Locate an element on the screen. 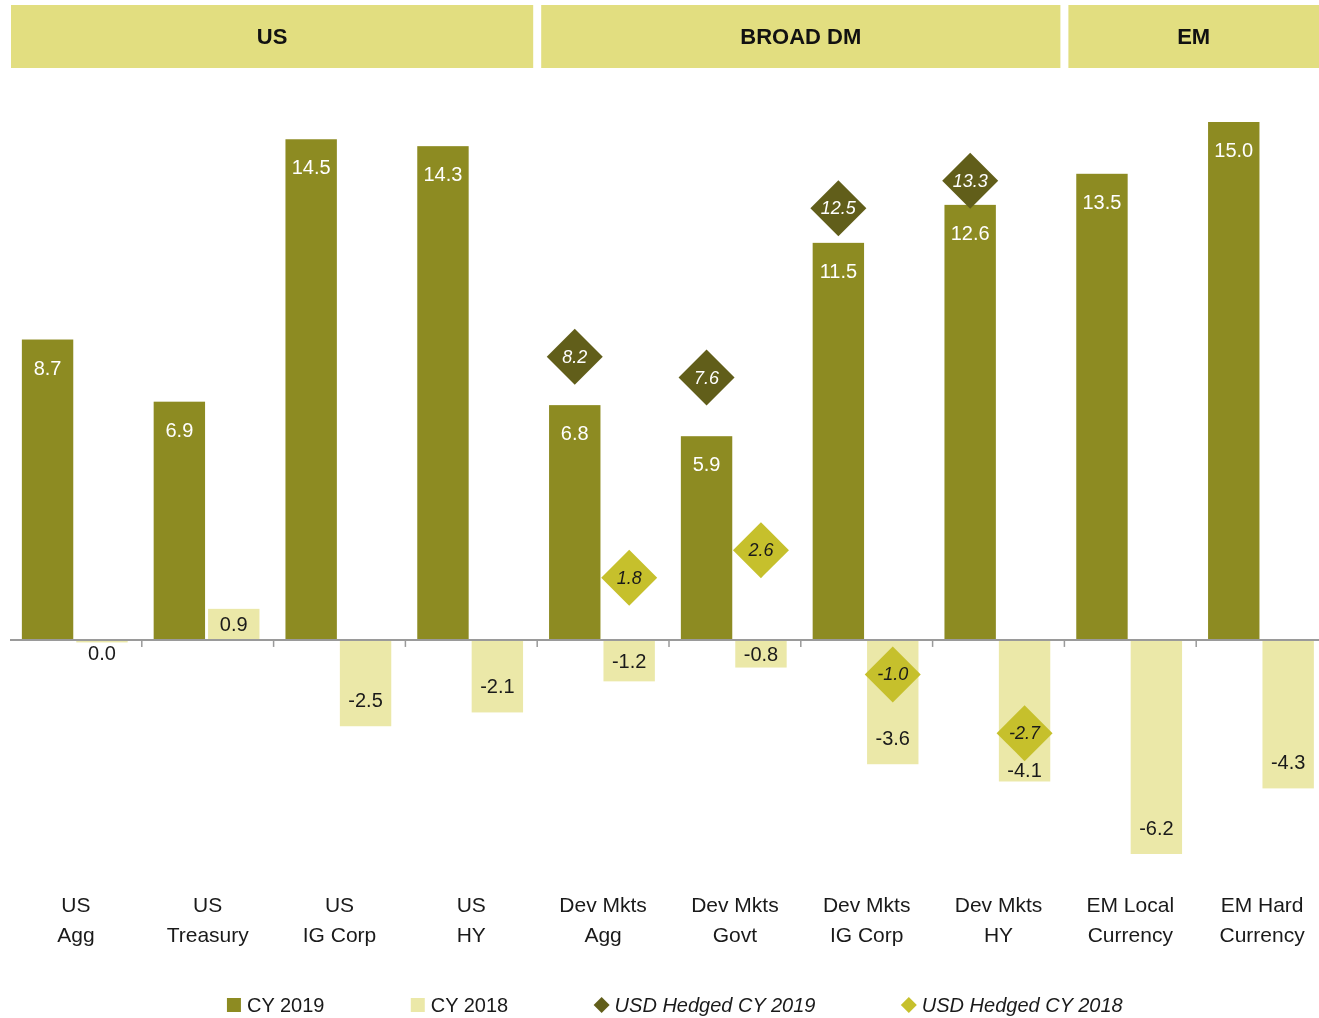  data-label: -1.2 is located at coordinates (629, 660).